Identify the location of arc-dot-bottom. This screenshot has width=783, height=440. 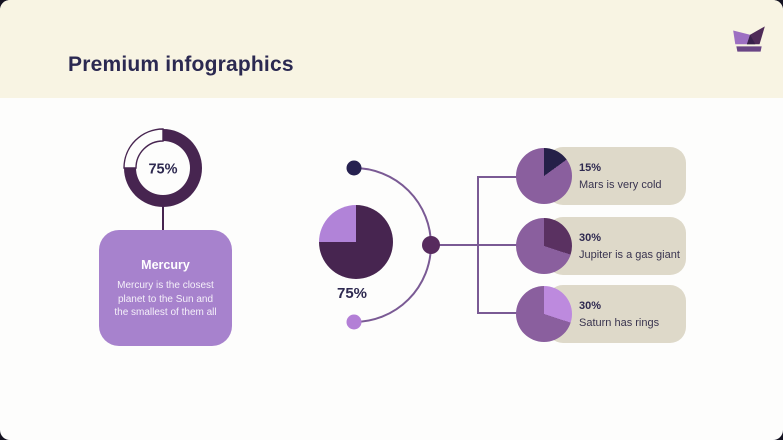
(354, 322).